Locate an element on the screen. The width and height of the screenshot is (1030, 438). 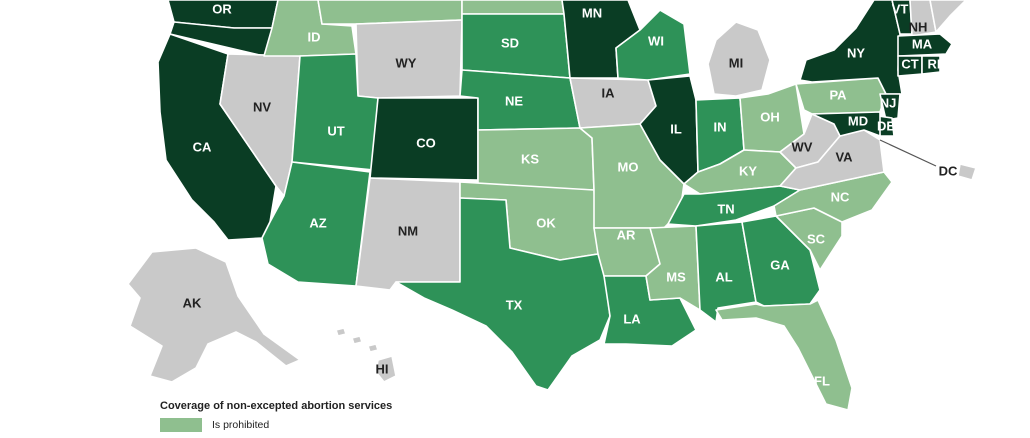
label-vt: VT is located at coordinates (900, 8).